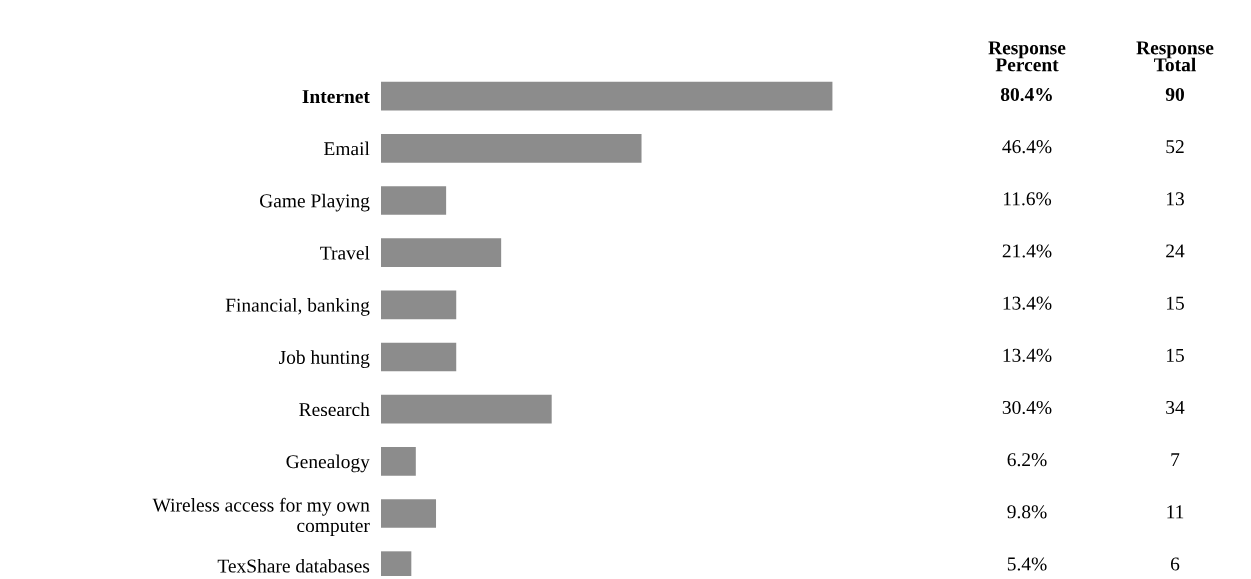 Image resolution: width=1251 pixels, height=579 pixels. Describe the element at coordinates (345, 252) in the screenshot. I see `y-tick-label: Travel` at that location.